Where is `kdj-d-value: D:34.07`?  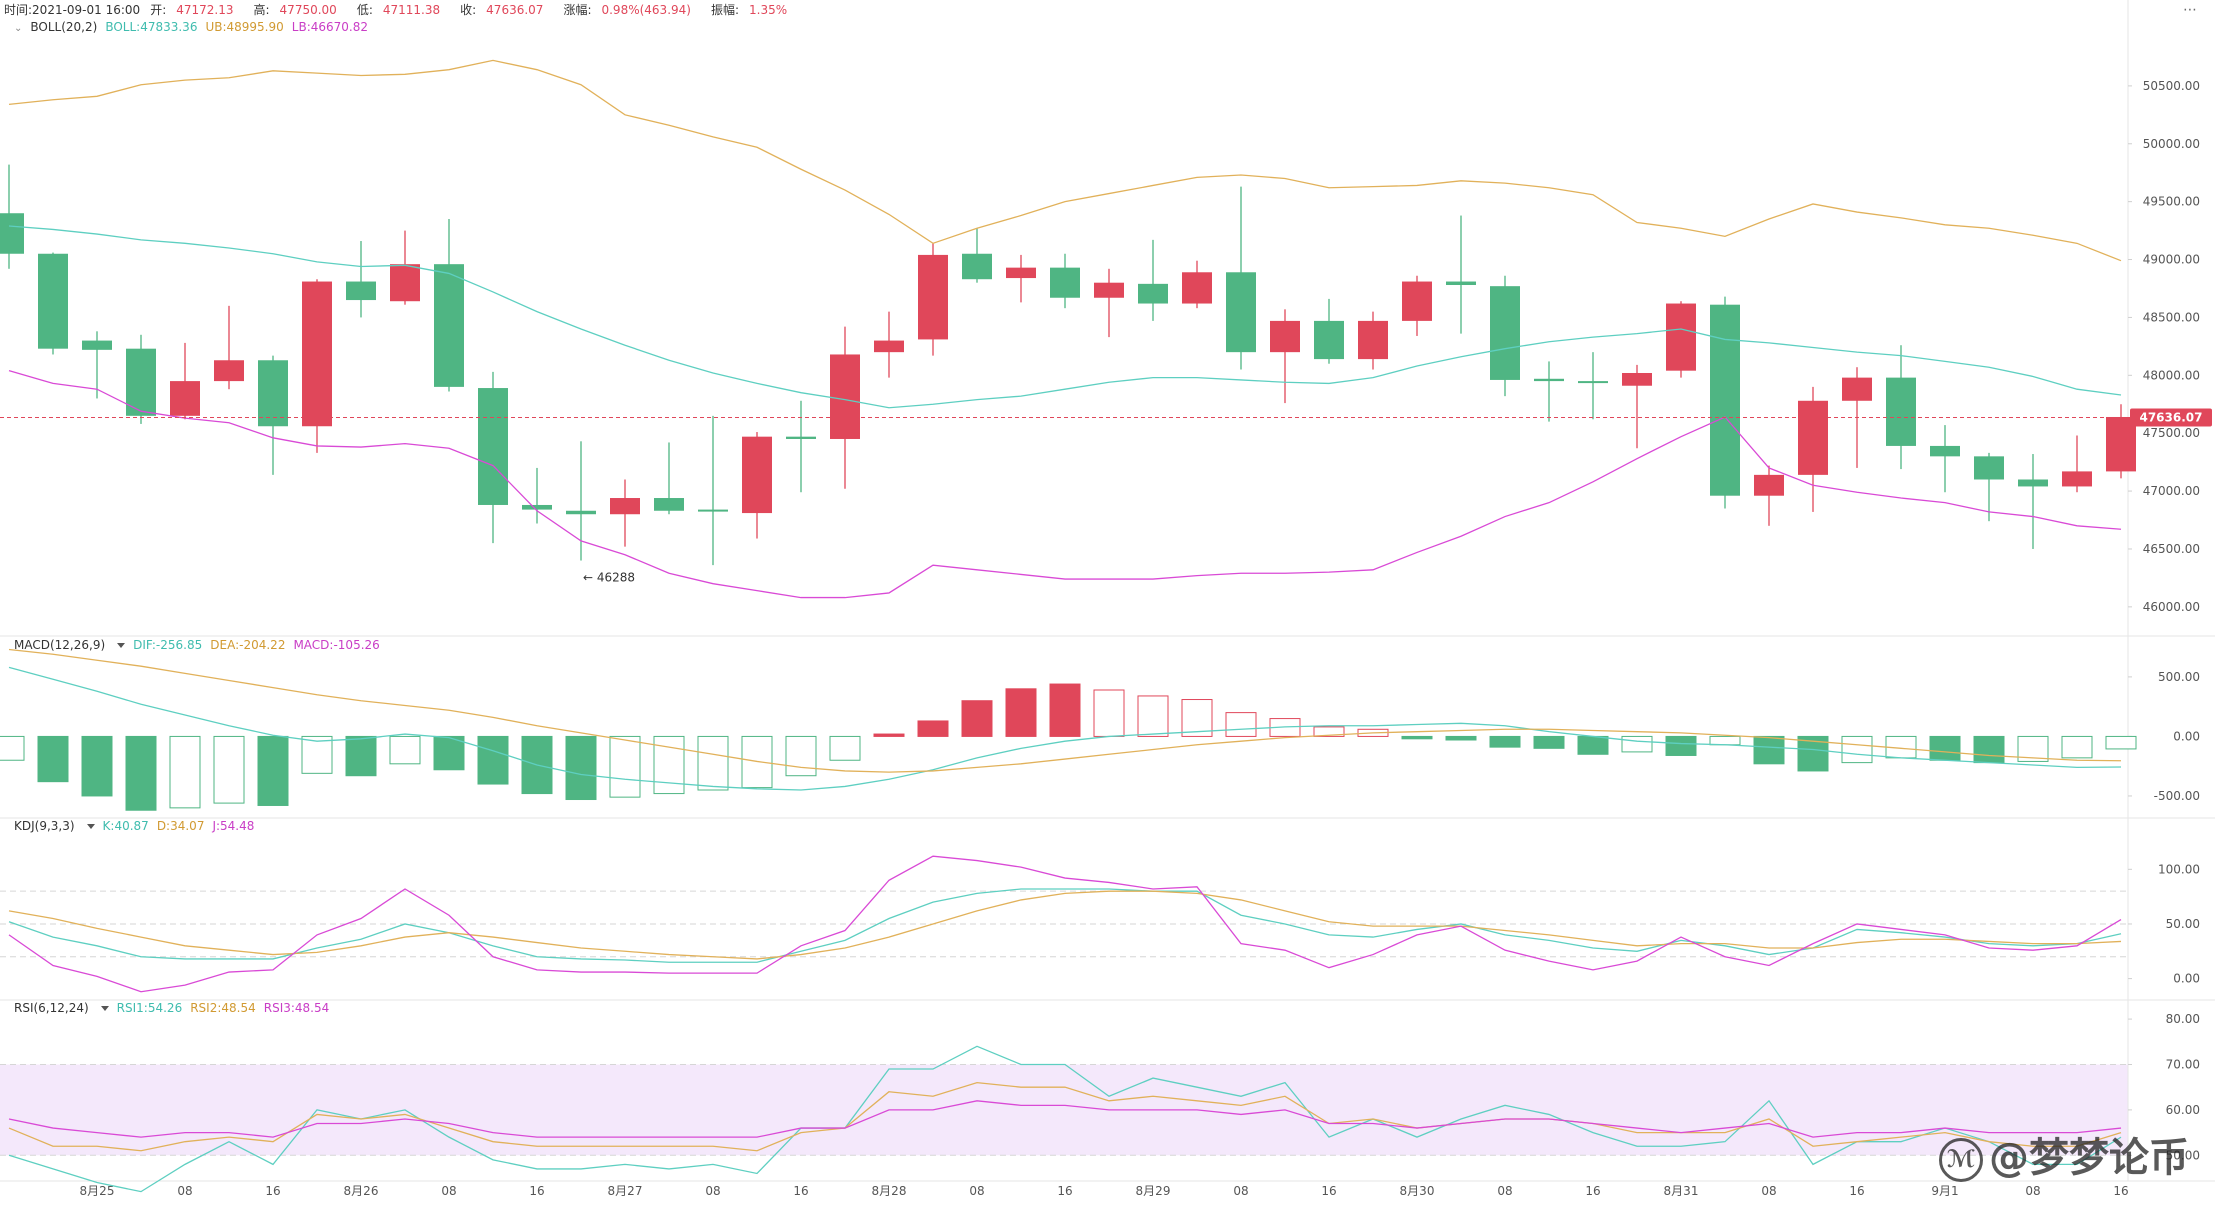
kdj-d-value: D:34.07 is located at coordinates (180, 826).